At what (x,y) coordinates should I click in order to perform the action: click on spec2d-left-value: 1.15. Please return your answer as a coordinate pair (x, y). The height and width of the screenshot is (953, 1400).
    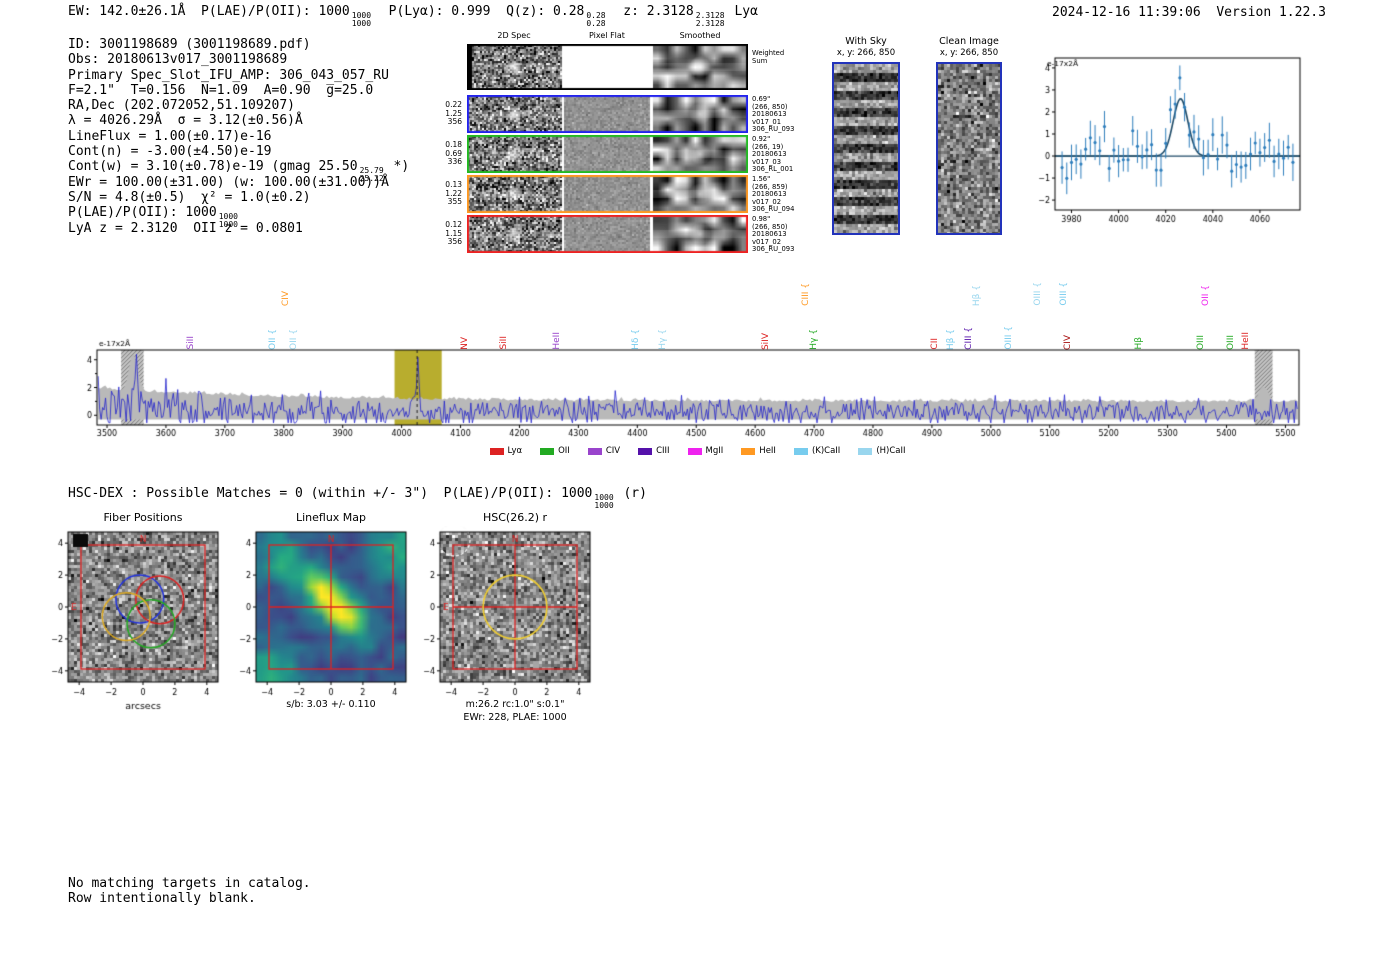
    Looking at the image, I should click on (453, 233).